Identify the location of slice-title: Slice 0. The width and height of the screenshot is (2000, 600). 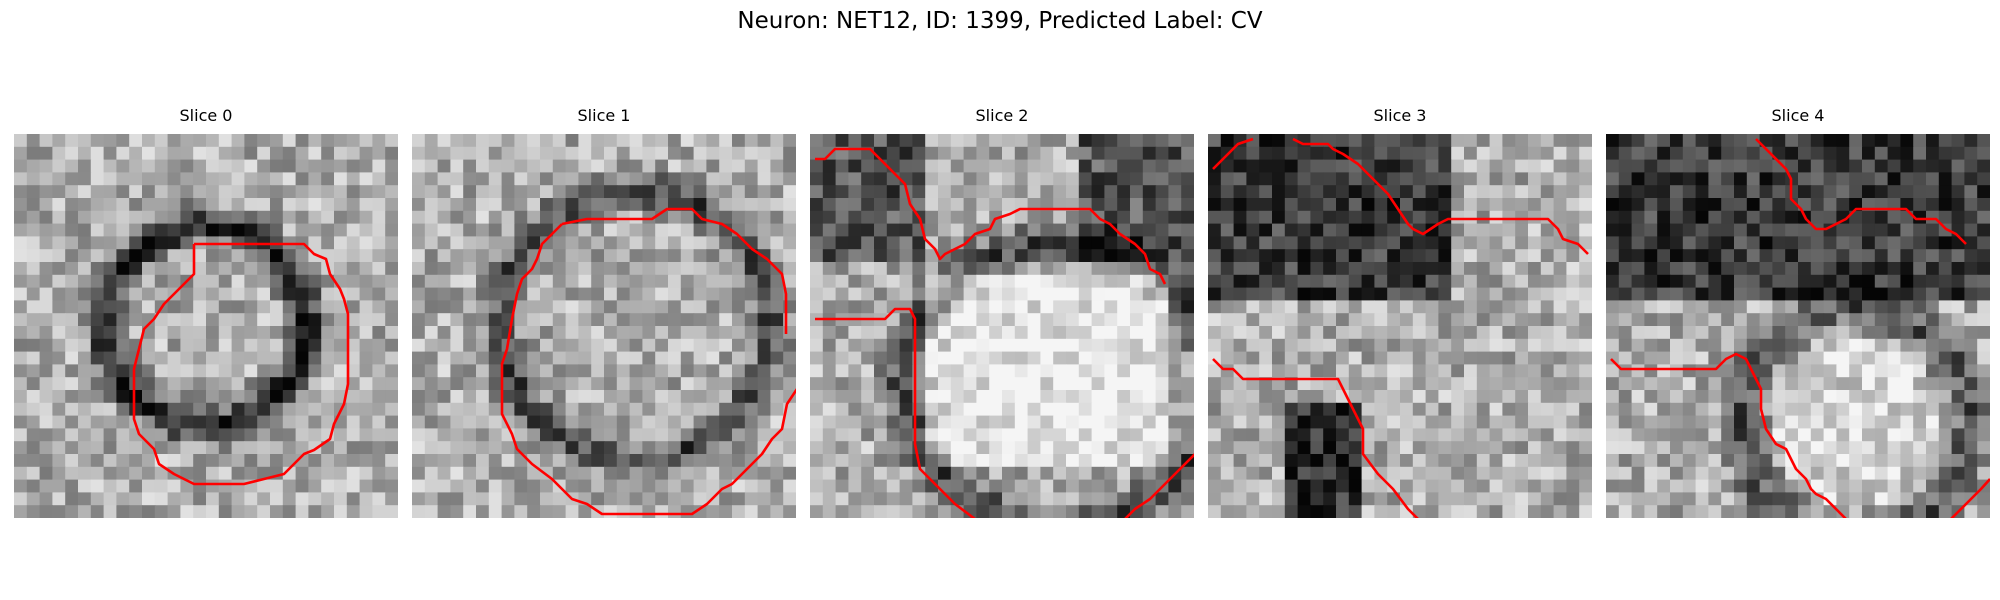
(206, 115).